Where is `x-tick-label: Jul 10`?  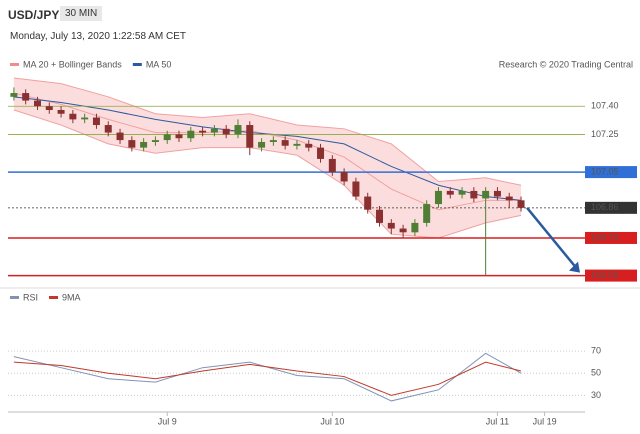 x-tick-label: Jul 10 is located at coordinates (332, 421).